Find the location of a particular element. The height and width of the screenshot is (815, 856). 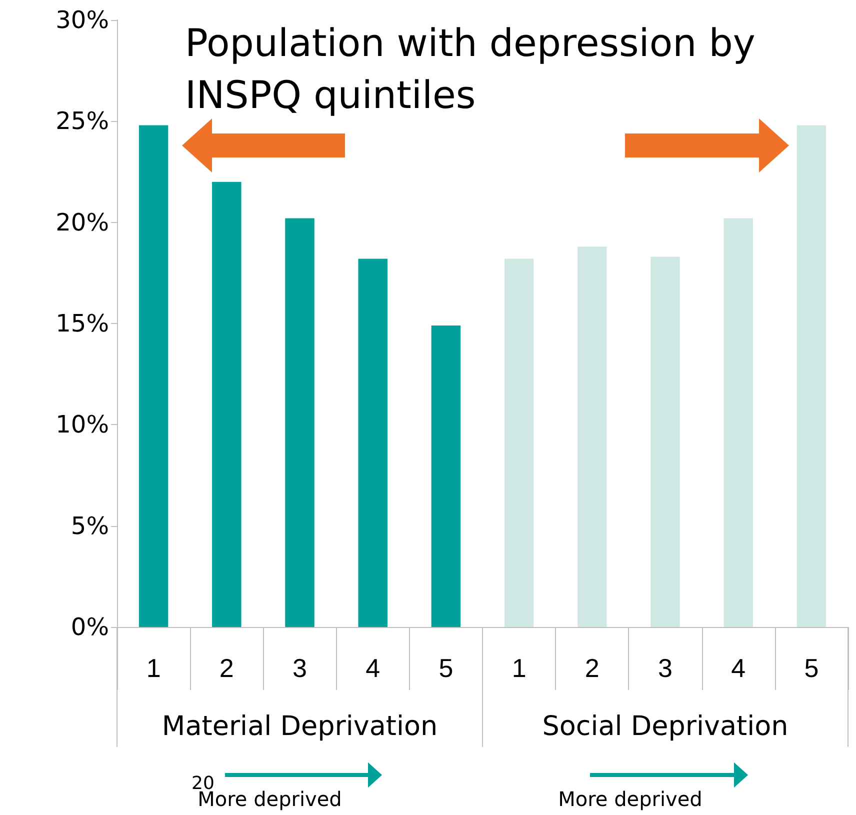

y-tick-label: 20% is located at coordinates (82, 222).